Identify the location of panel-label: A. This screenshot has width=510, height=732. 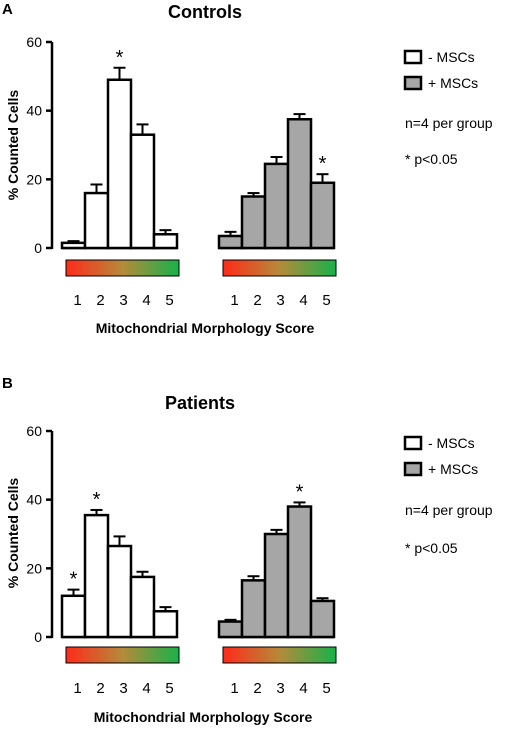
(7, 9).